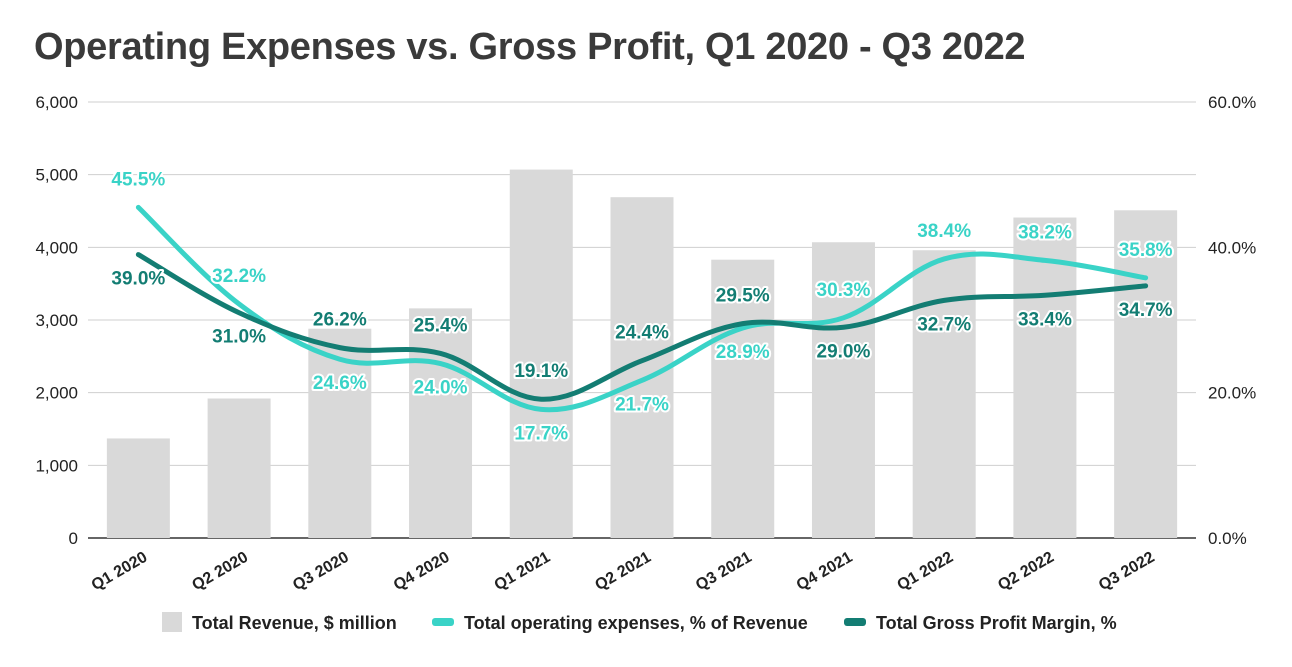 The image size is (1292, 667). Describe the element at coordinates (1045, 319) in the screenshot. I see `gross-profit-data-label: 33.4%` at that location.